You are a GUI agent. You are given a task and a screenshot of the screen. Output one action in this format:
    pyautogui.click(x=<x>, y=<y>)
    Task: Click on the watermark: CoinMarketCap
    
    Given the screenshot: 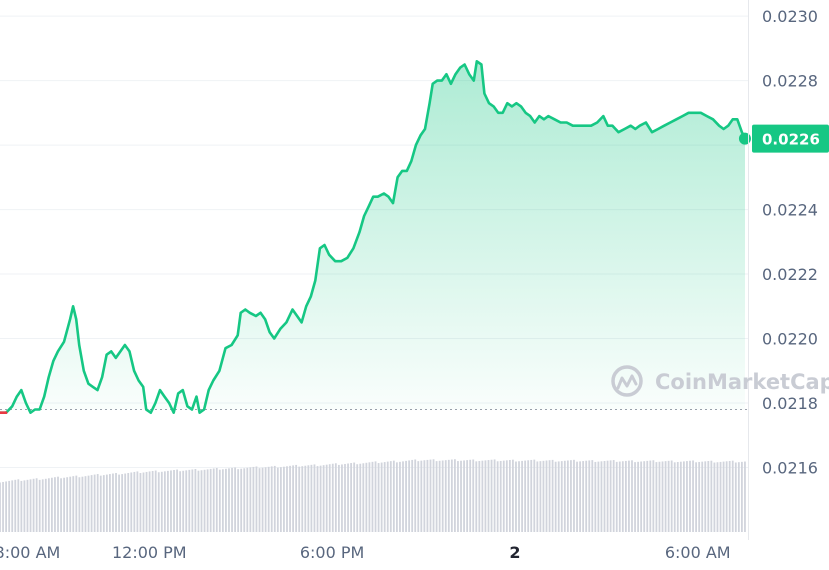 What is the action you would take?
    pyautogui.click(x=720, y=381)
    